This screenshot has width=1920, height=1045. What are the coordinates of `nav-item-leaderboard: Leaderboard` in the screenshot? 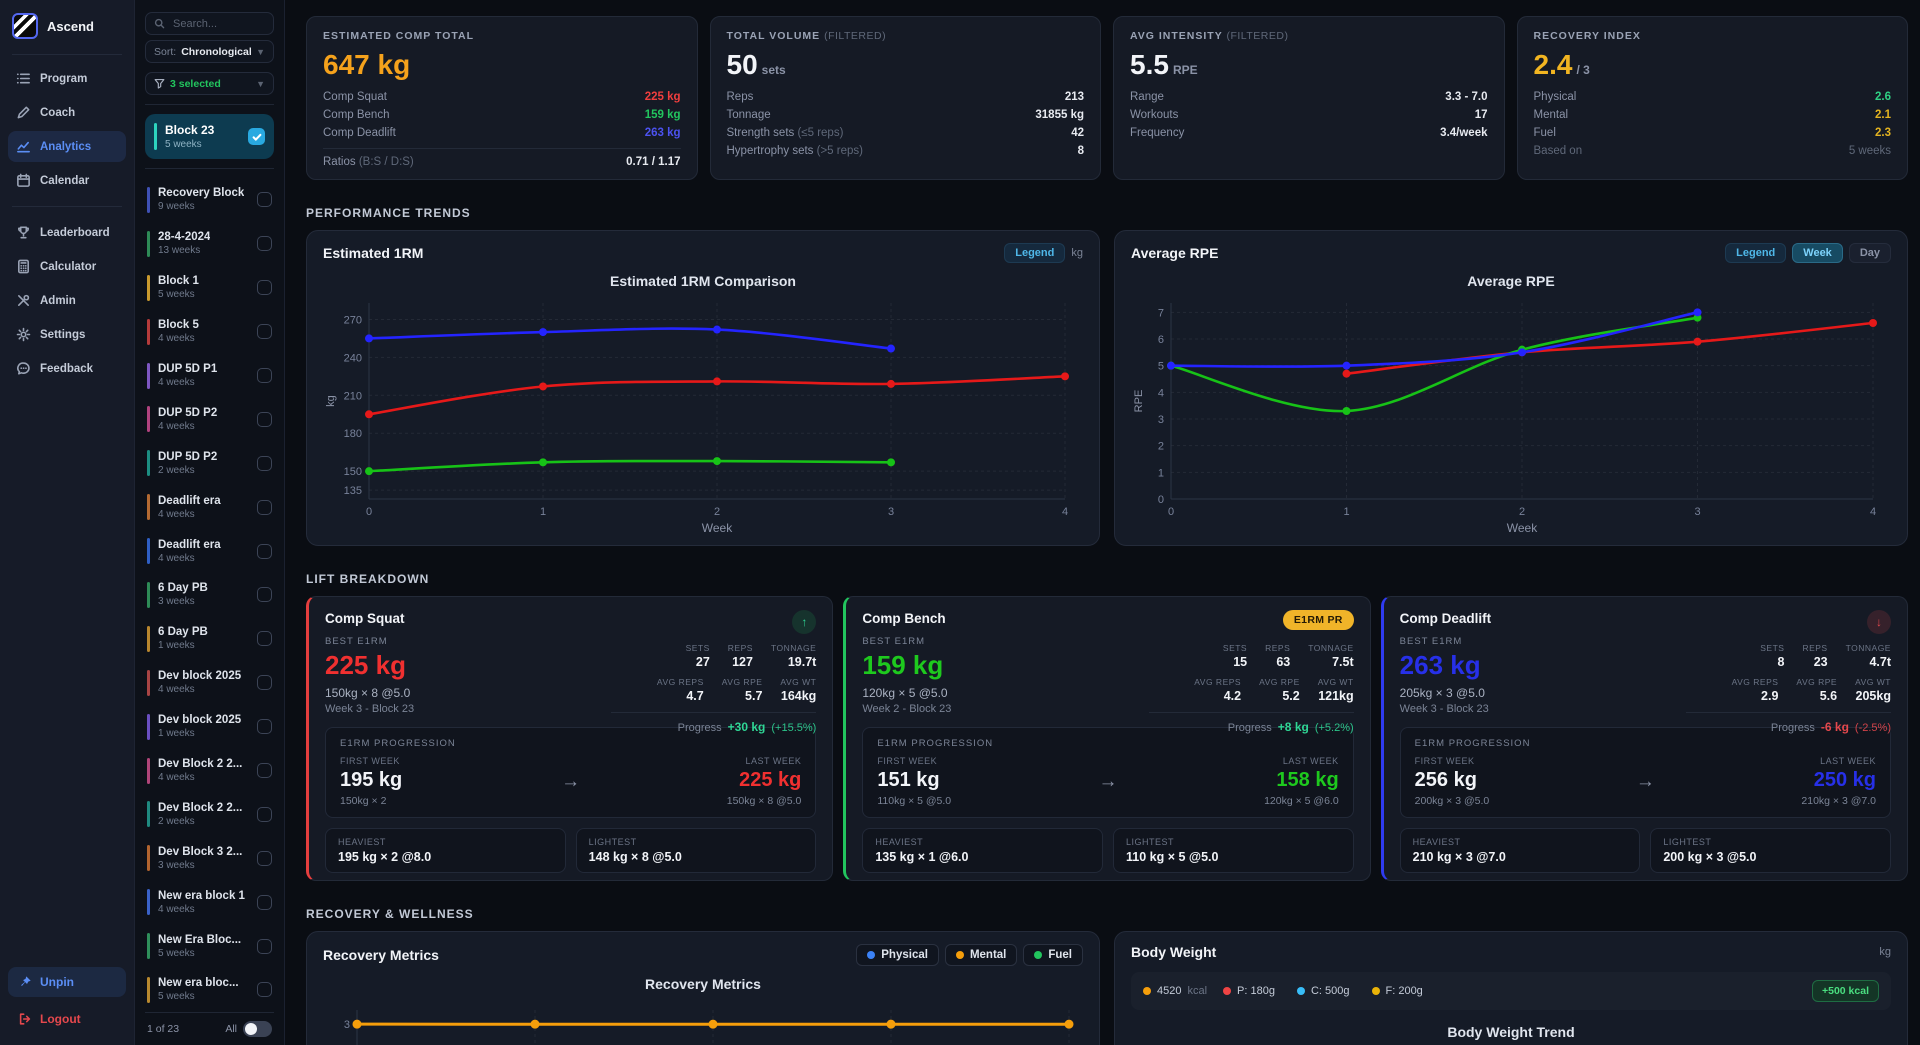 It's located at (67, 232).